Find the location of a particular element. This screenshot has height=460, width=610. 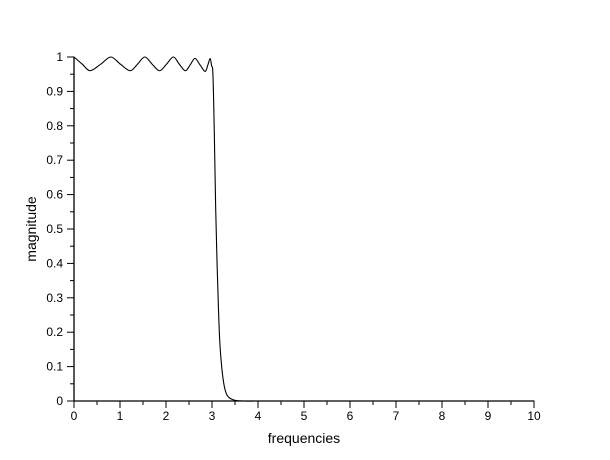

y-tick-label: 0.1 is located at coordinates (54, 367).